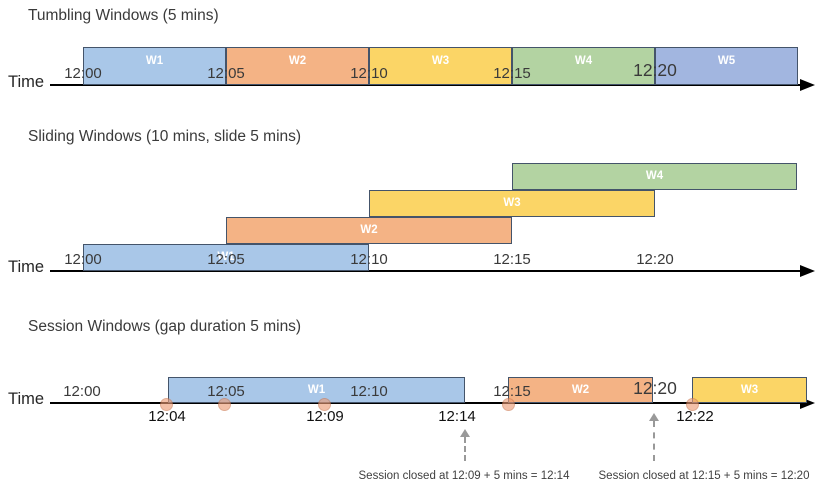 The width and height of the screenshot is (829, 498). Describe the element at coordinates (325, 416) in the screenshot. I see `event-time-label: 12:09` at that location.